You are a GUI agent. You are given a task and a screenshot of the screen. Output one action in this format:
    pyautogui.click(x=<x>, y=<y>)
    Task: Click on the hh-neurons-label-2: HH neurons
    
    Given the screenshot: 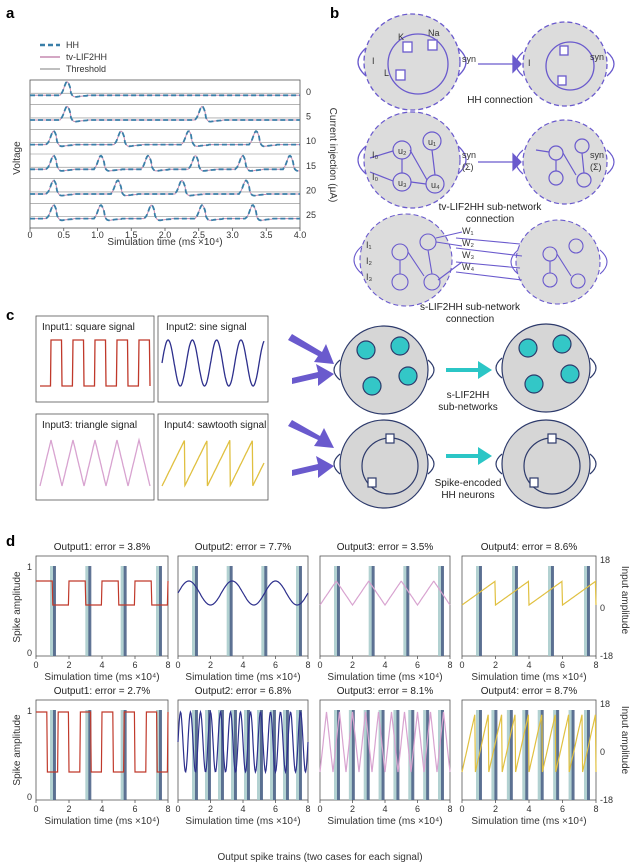 What is the action you would take?
    pyautogui.click(x=467, y=495)
    